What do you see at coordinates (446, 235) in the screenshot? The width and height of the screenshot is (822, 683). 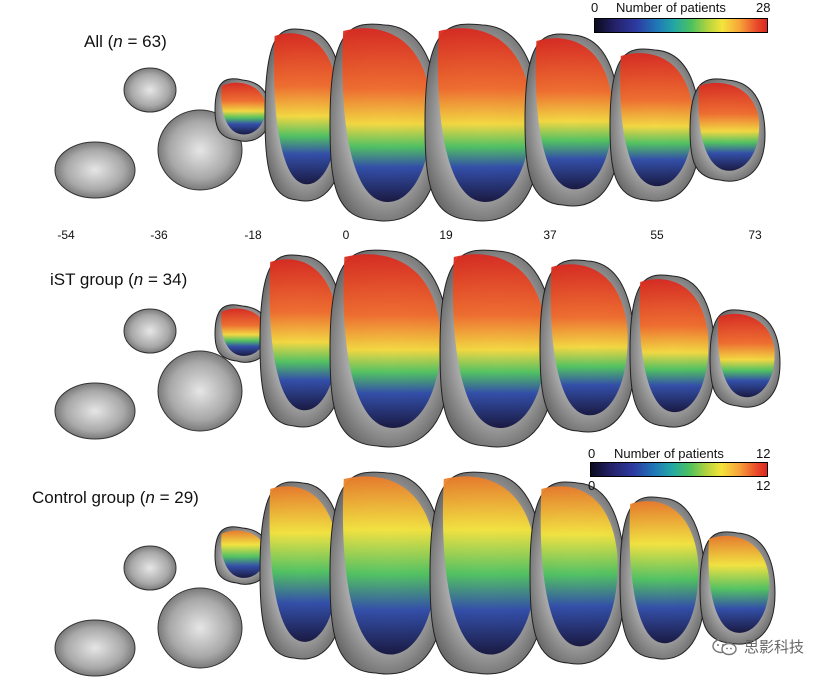 I see `coord-label: 19` at bounding box center [446, 235].